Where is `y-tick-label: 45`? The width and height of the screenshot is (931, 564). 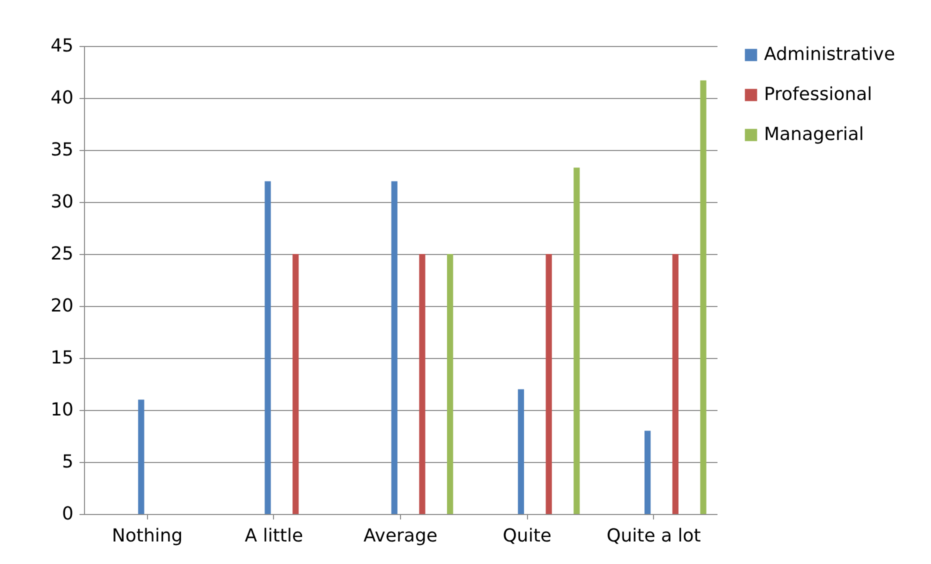 y-tick-label: 45 is located at coordinates (62, 46).